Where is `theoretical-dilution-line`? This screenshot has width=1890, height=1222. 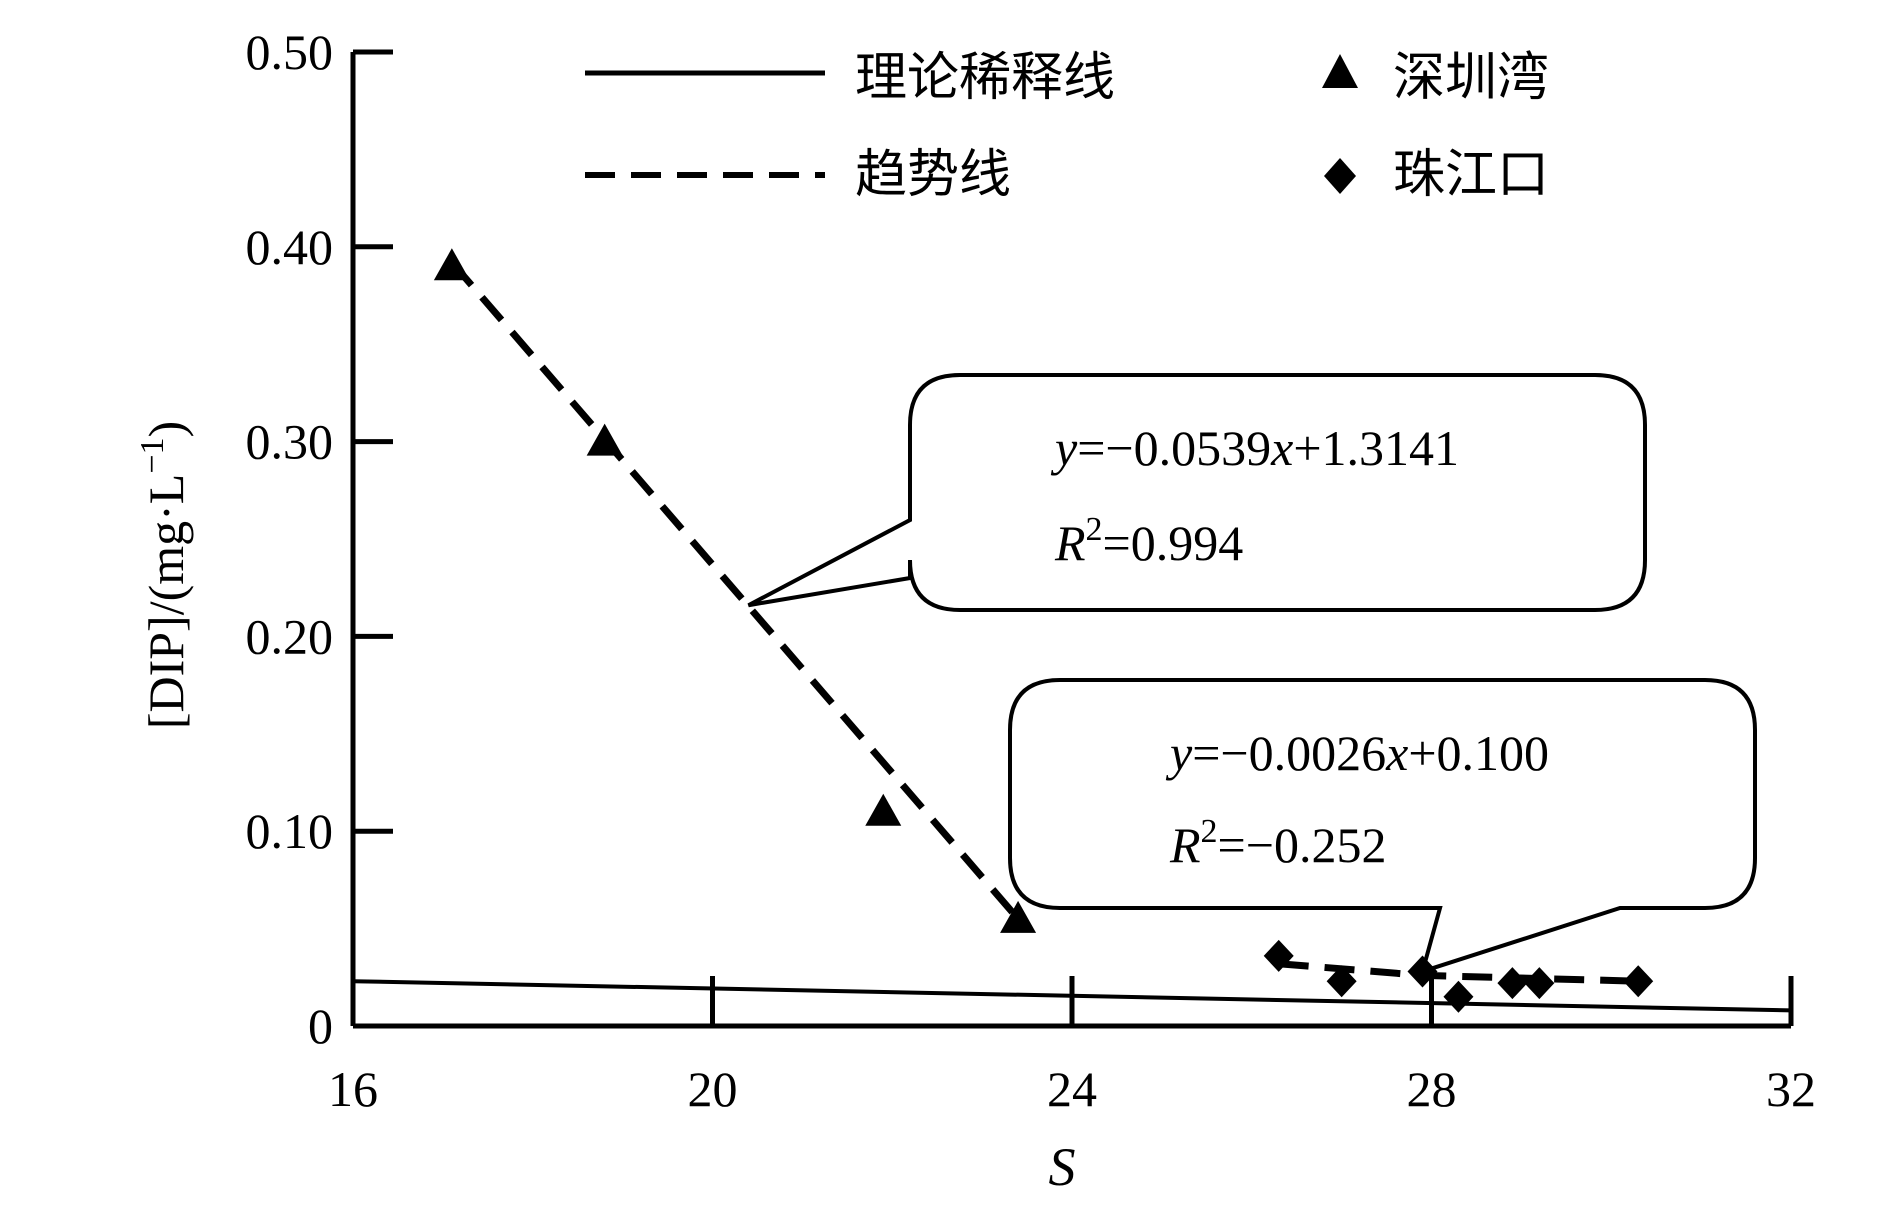
theoretical-dilution-line is located at coordinates (1072, 996).